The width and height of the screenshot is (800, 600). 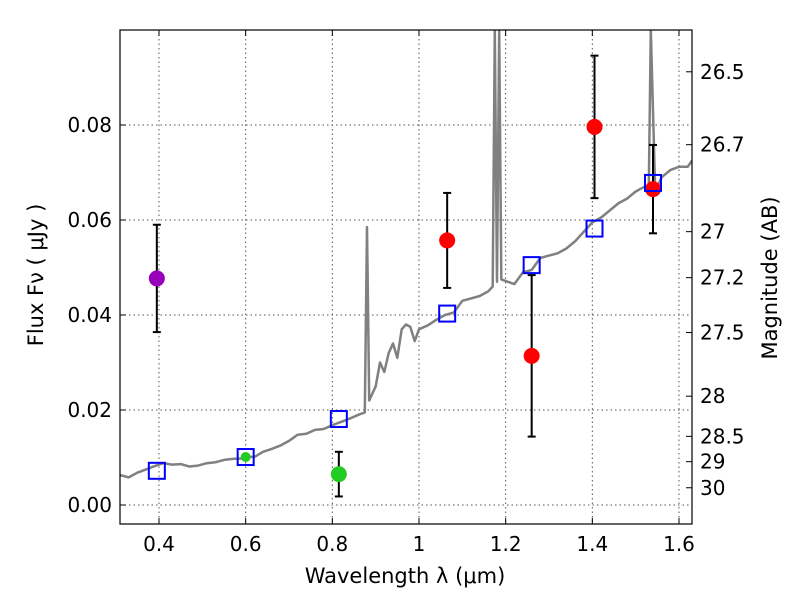 What do you see at coordinates (679, 544) in the screenshot?
I see `x-tick-label: 1.6` at bounding box center [679, 544].